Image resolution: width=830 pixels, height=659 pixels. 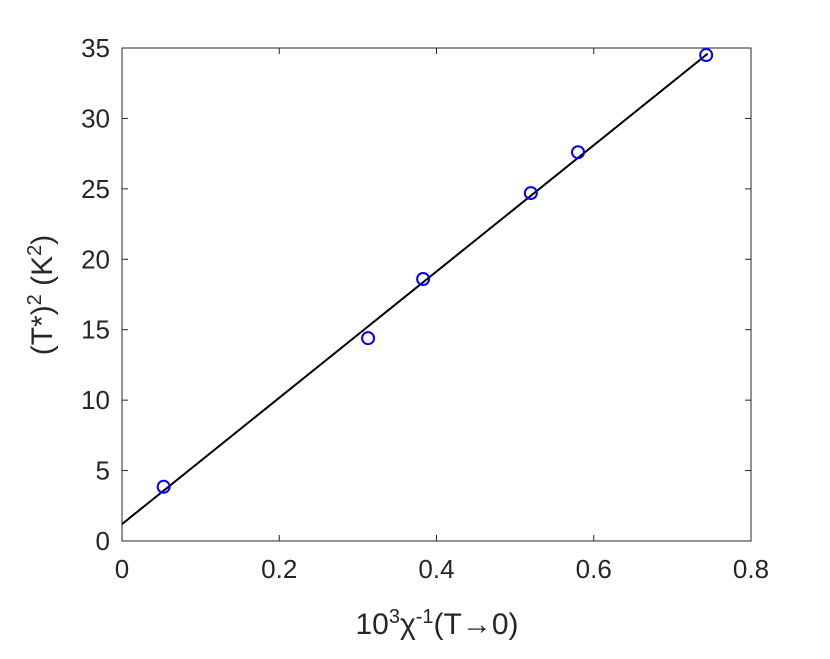 I want to click on y-tick-label: 5, so click(x=103, y=471).